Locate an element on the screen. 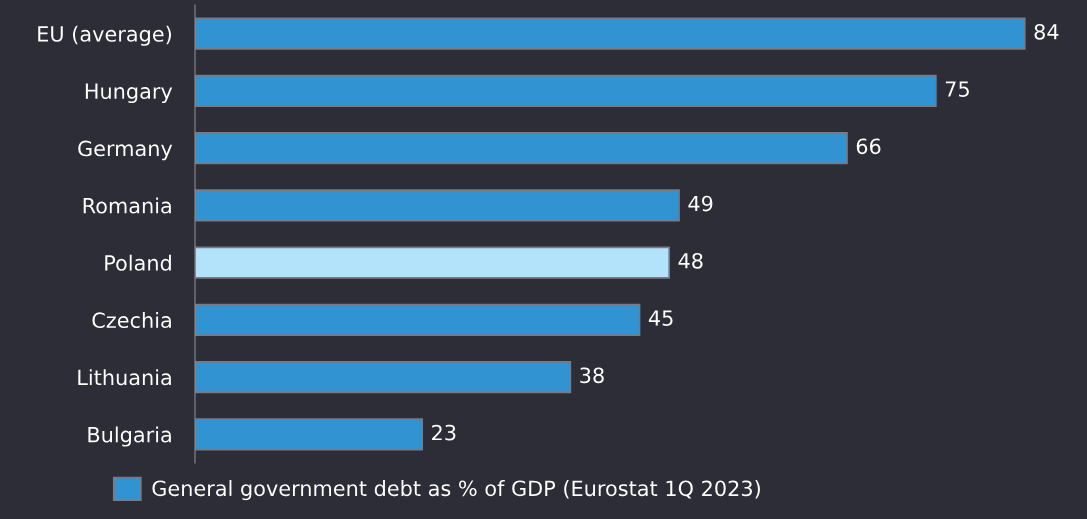  legend-label: General government debt as % of GDP (Eurostat 1Q 2023) is located at coordinates (456, 490).